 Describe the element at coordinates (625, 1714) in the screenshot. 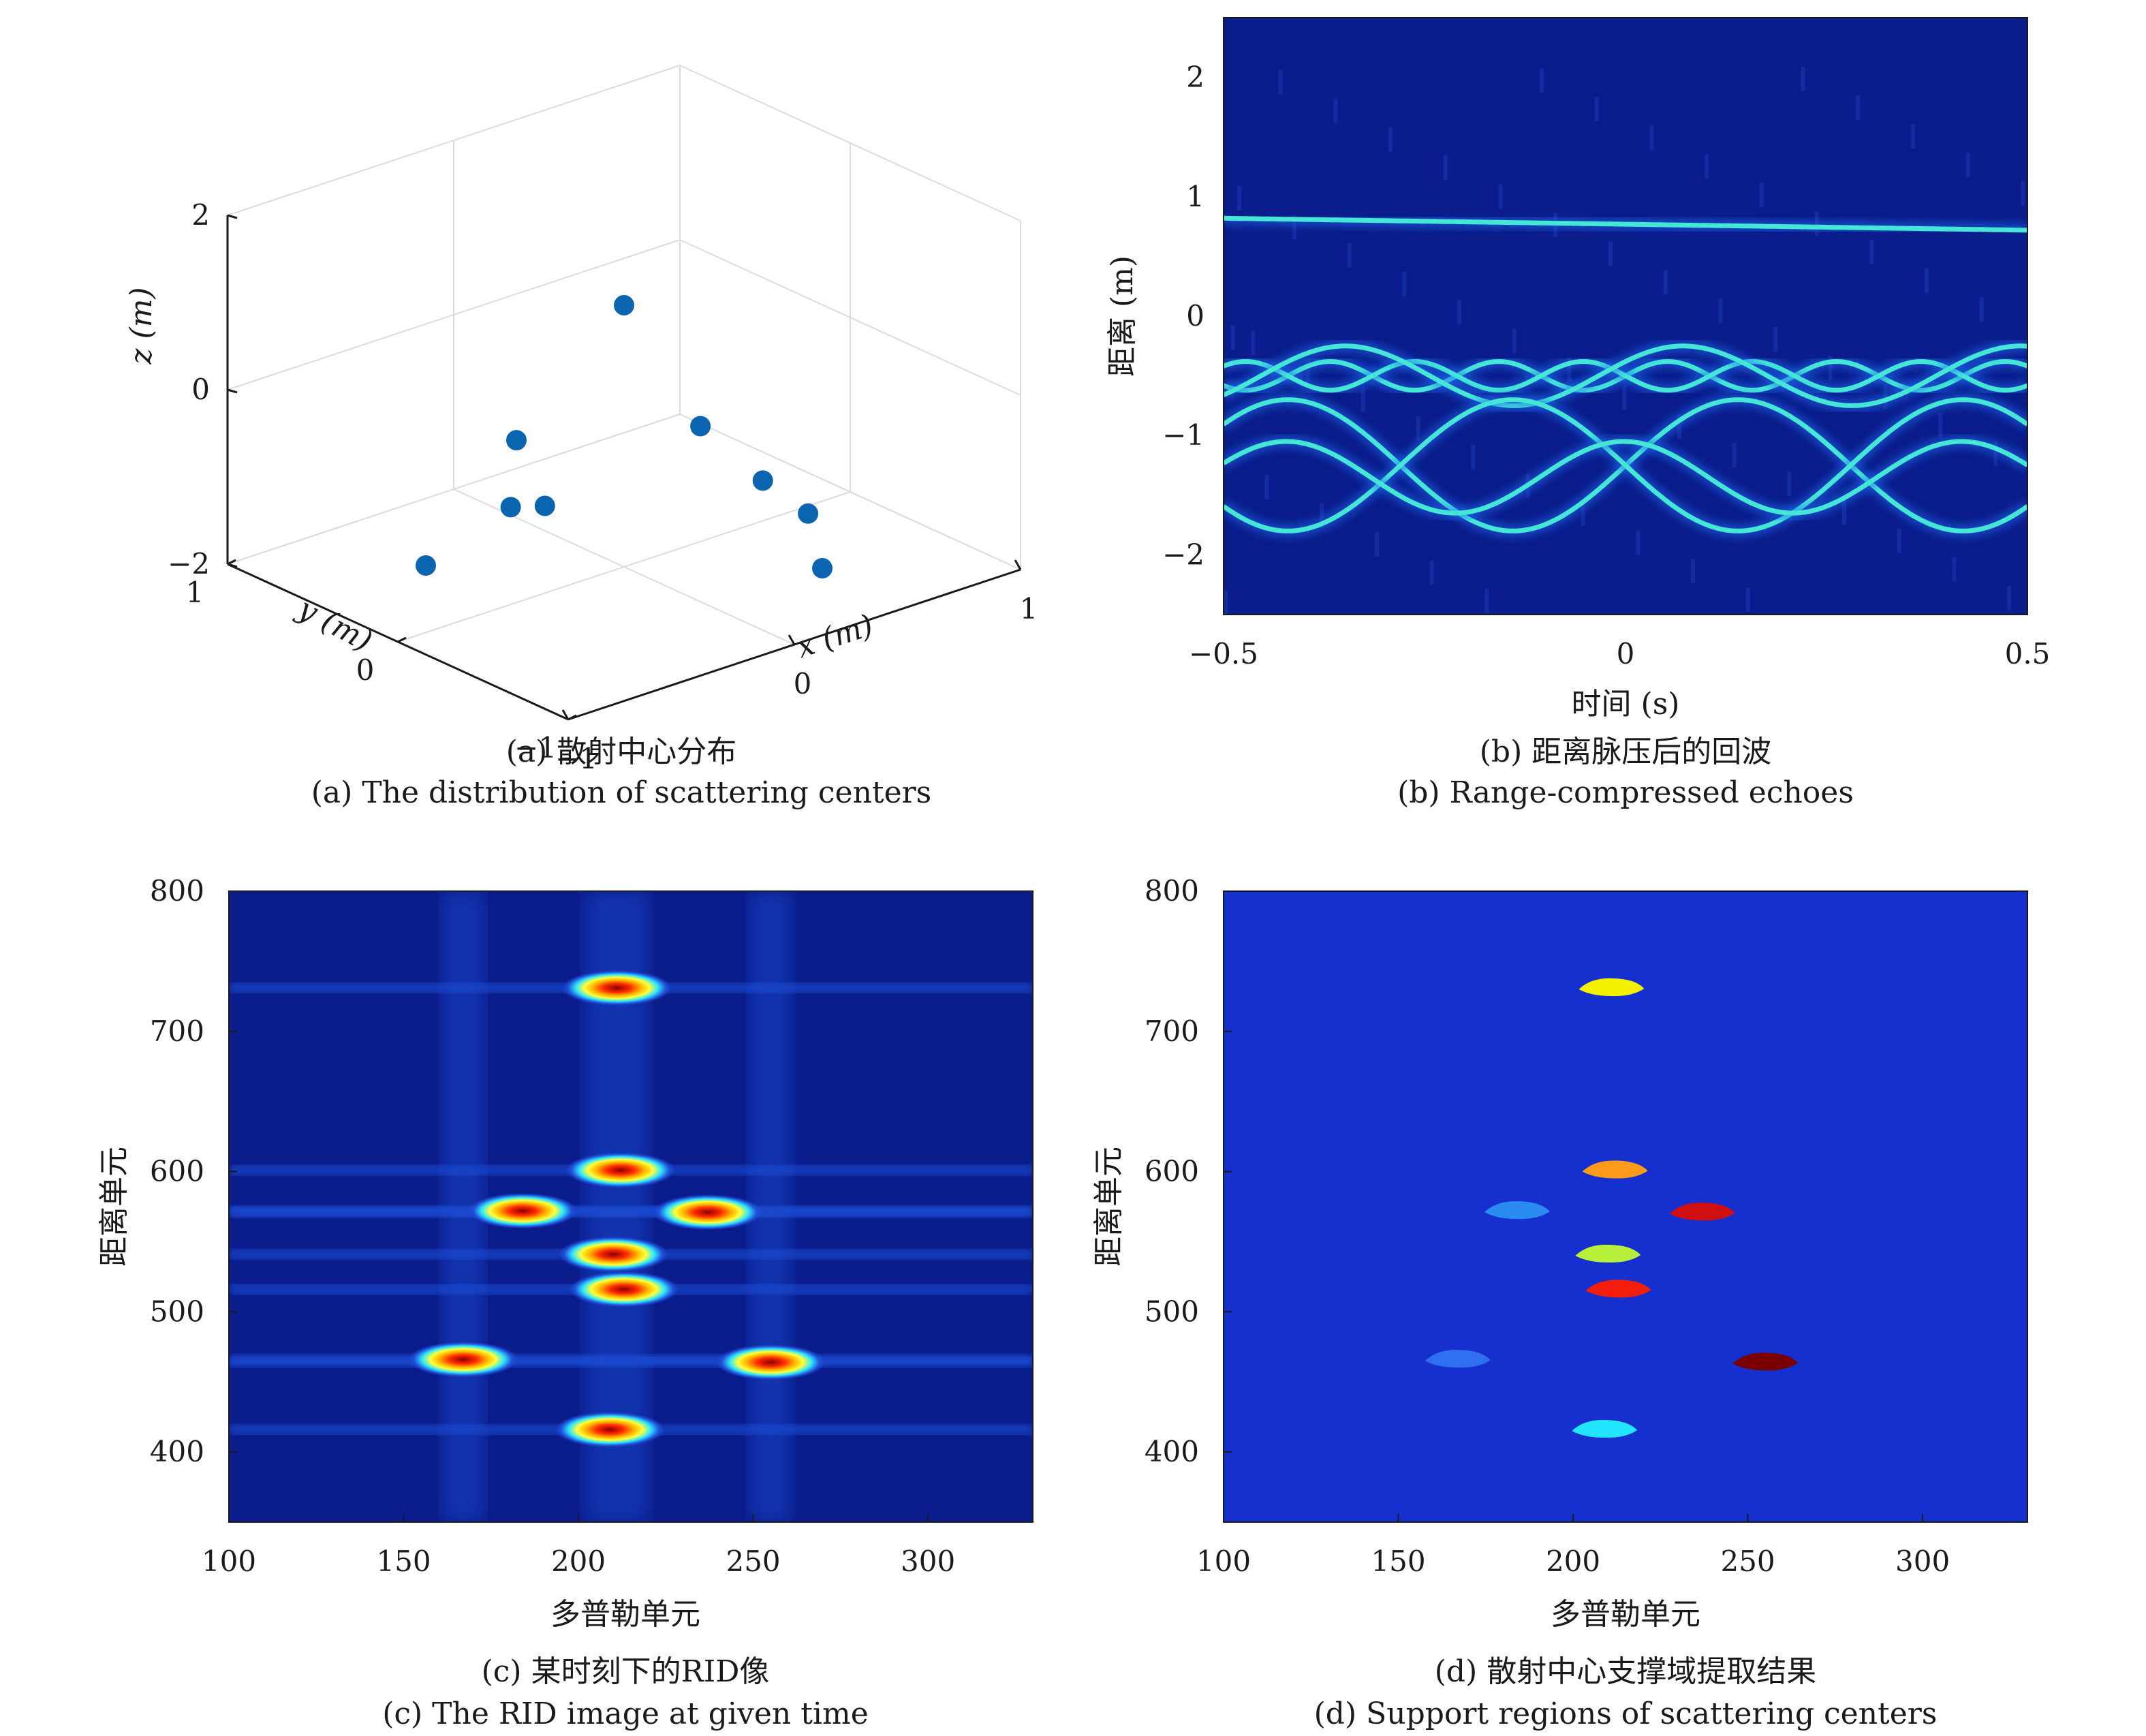

I see `panel-c-caption-en: (c) The RID image at given time` at that location.